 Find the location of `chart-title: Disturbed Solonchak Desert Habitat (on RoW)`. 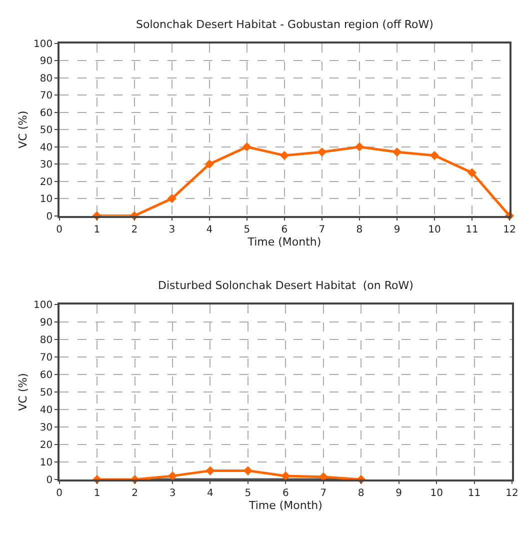

chart-title: Disturbed Solonchak Desert Habitat (on RoW) is located at coordinates (286, 285).